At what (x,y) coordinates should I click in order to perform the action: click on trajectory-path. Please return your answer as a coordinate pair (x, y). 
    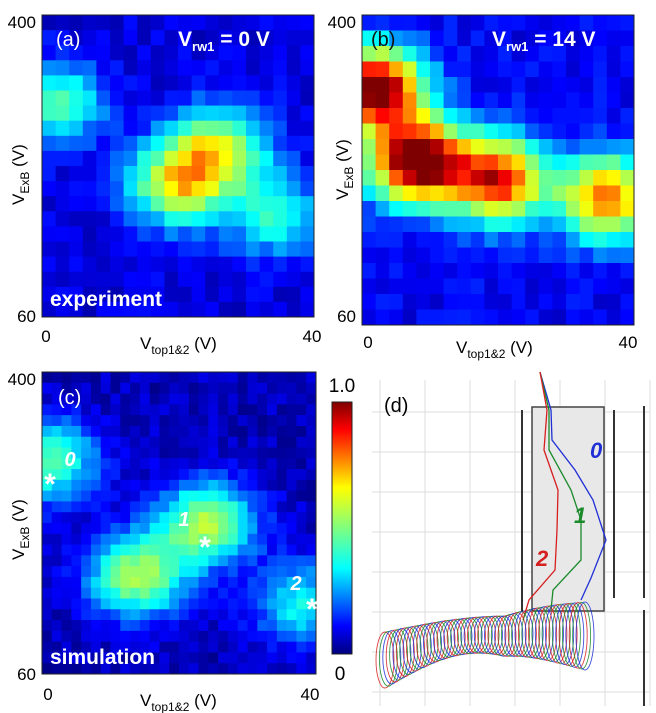
    Looking at the image, I should click on (540, 496).